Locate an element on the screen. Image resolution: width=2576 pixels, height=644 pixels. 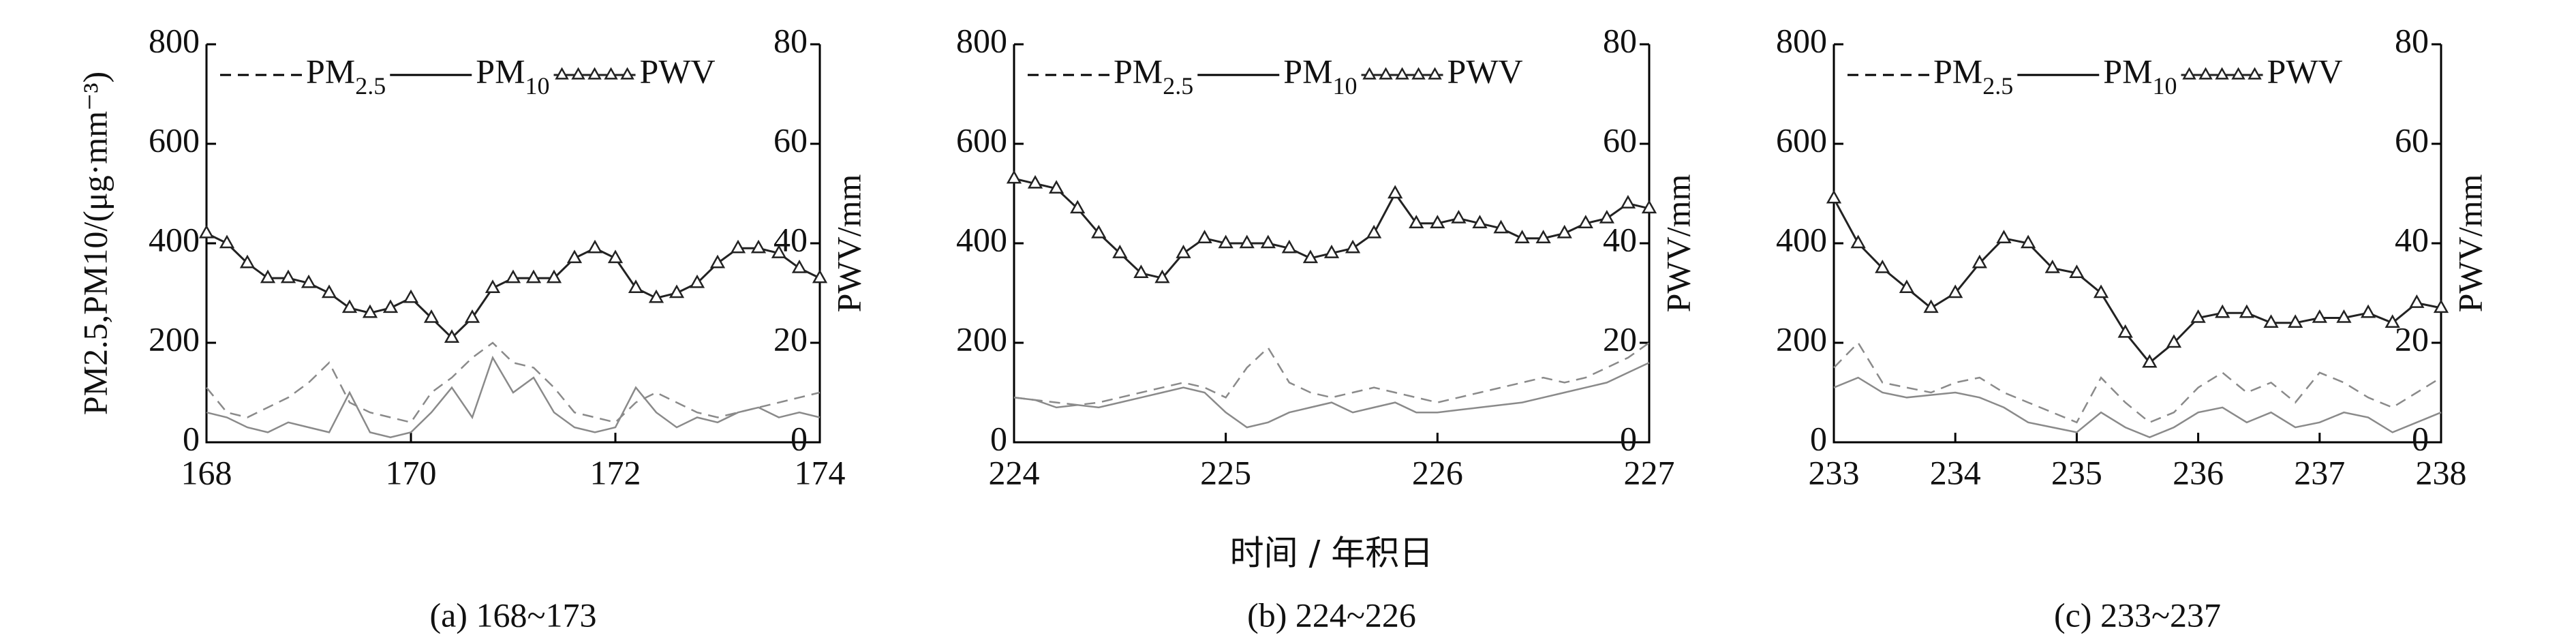
y-tick-label: 200 is located at coordinates (175, 339).